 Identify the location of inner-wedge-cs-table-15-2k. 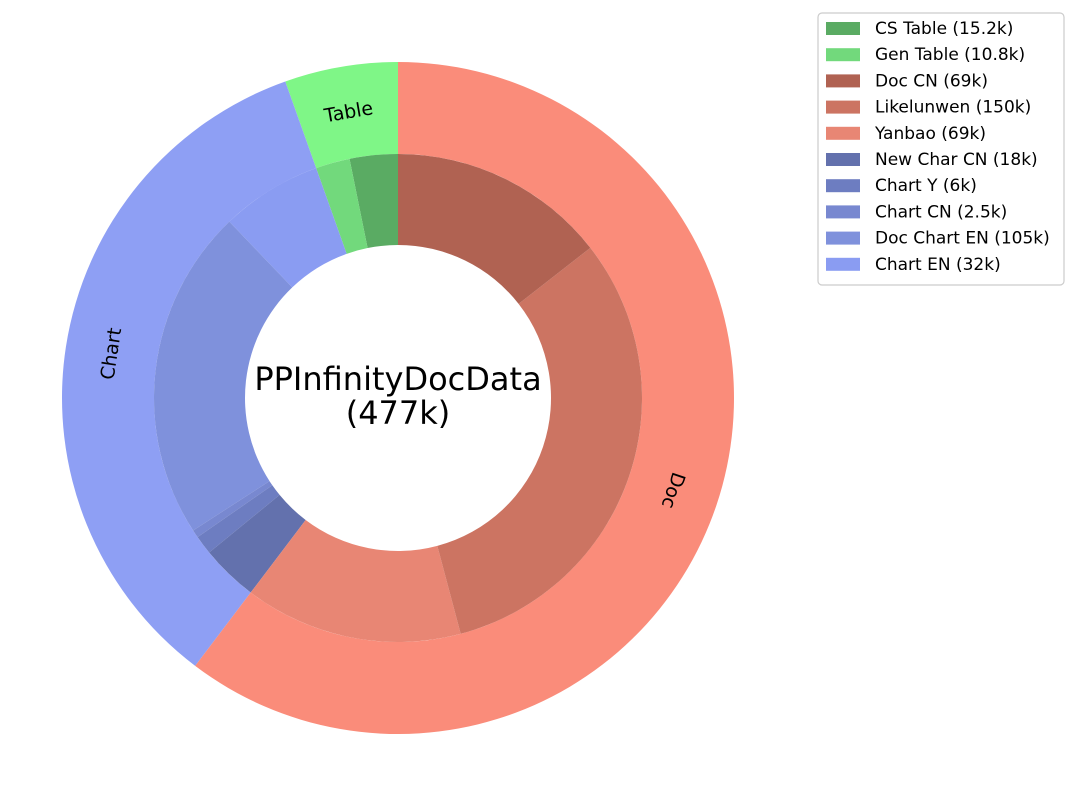
(373, 201).